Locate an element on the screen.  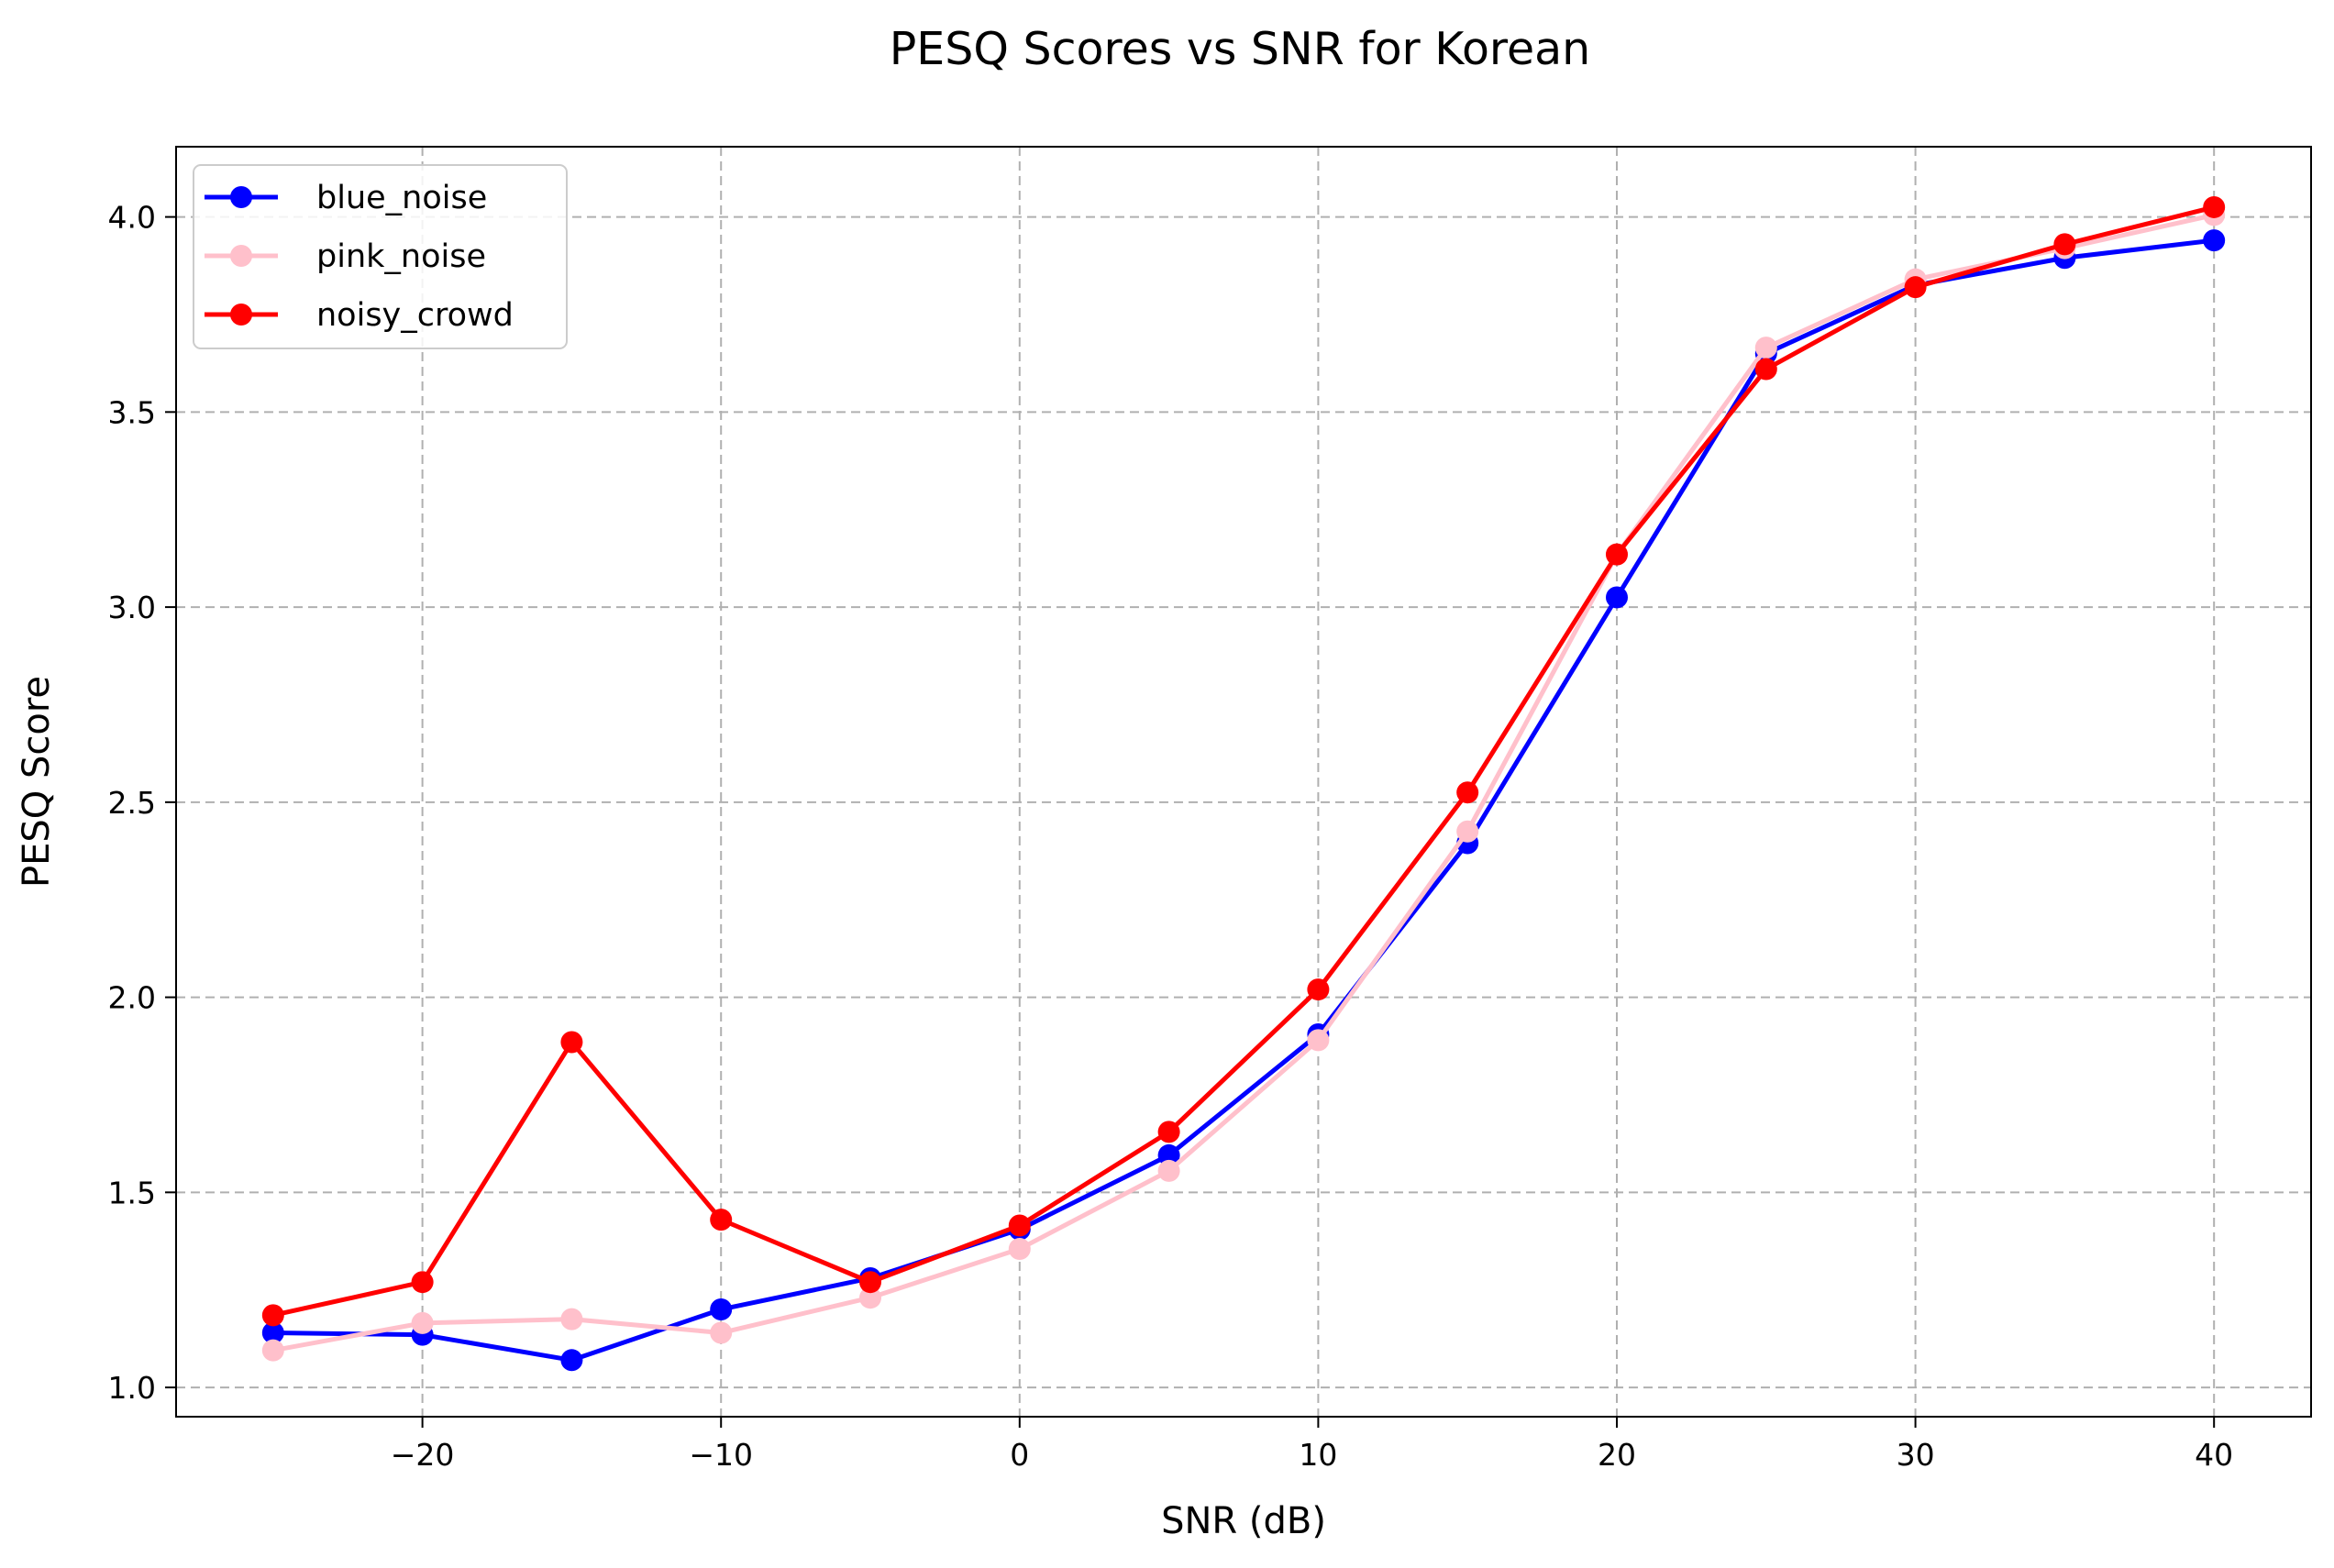
y-tick-label: 1.0 is located at coordinates (132, 1388).